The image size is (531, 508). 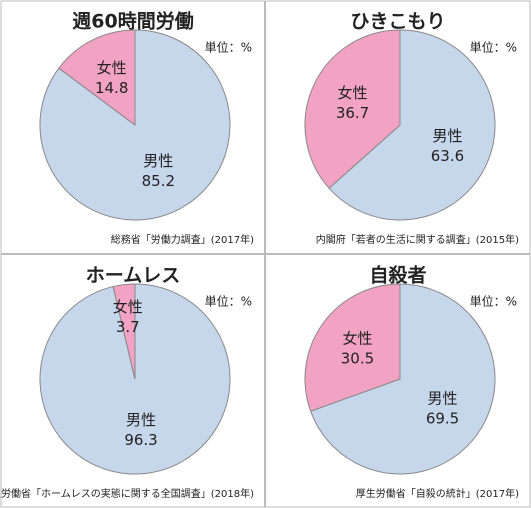 What do you see at coordinates (132, 21) in the screenshot?
I see `chart-title: 週60時間労働` at bounding box center [132, 21].